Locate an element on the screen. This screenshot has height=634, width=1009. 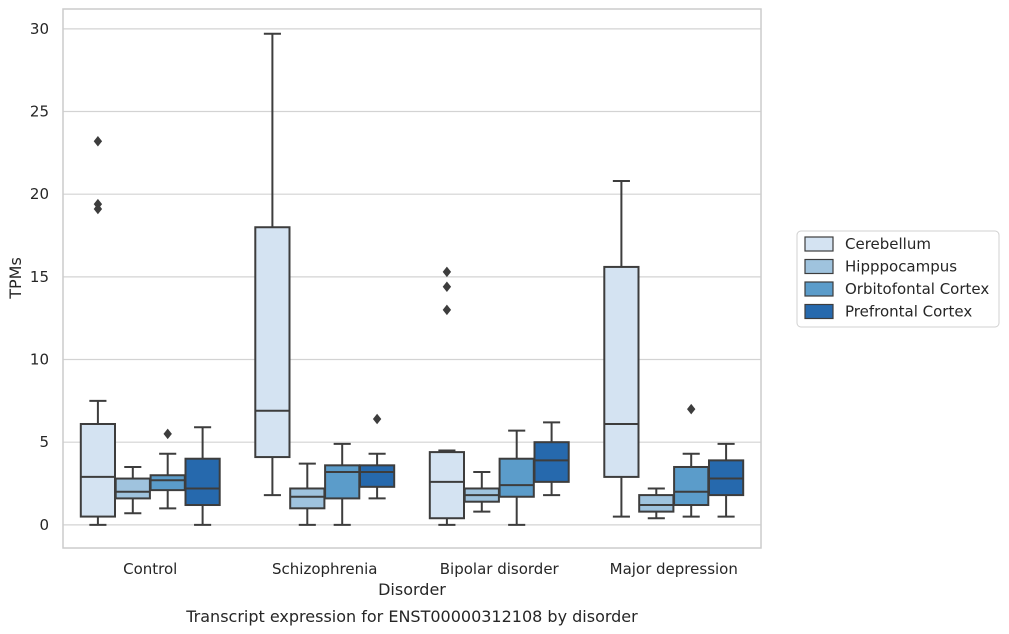
legend-label: Cerebellum is located at coordinates (888, 244).